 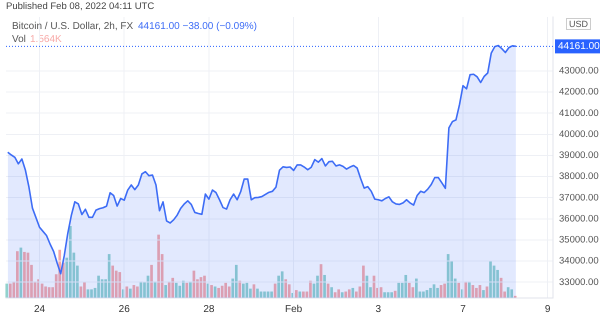 What do you see at coordinates (579, 24) in the screenshot?
I see `y-axis-title: USD` at bounding box center [579, 24].